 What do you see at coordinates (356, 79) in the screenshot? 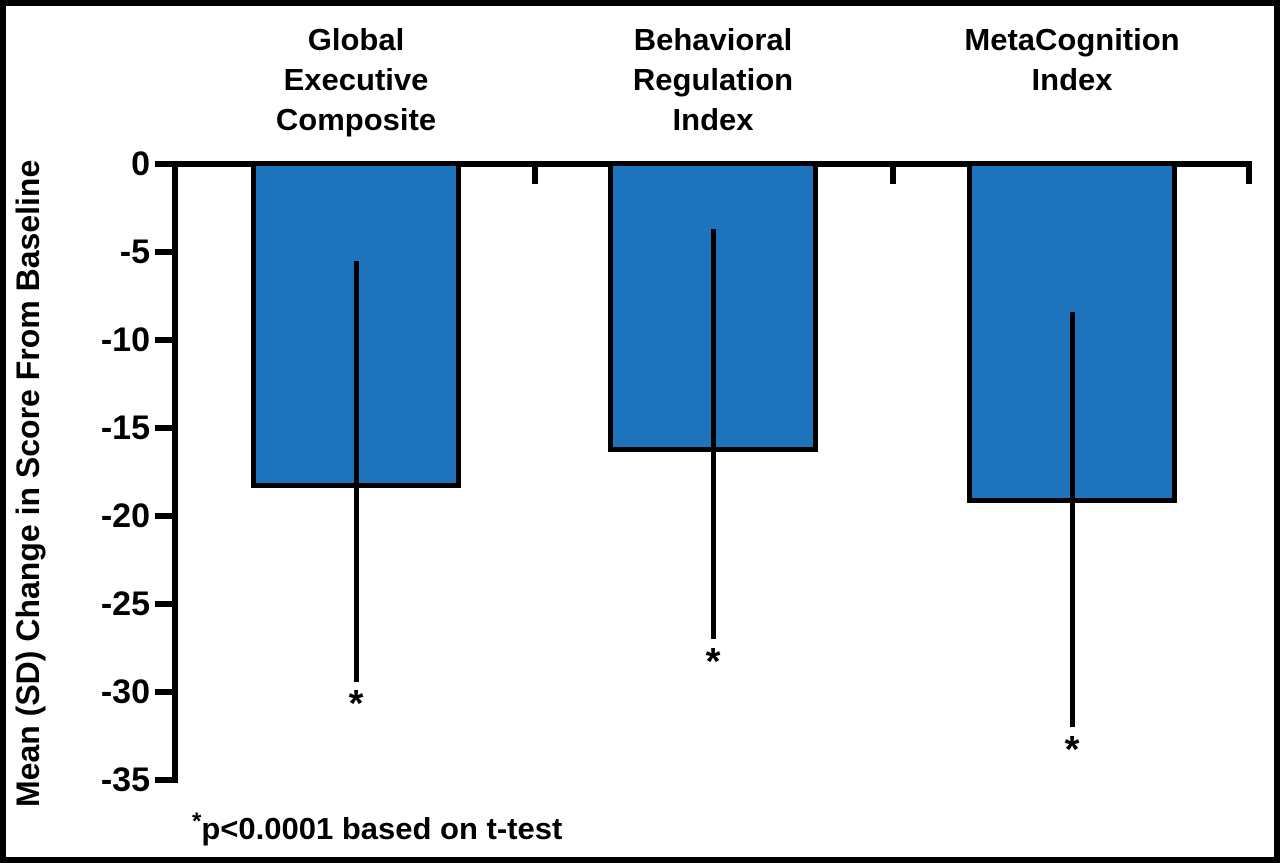
I see `category-title: Global Executive Composite` at bounding box center [356, 79].